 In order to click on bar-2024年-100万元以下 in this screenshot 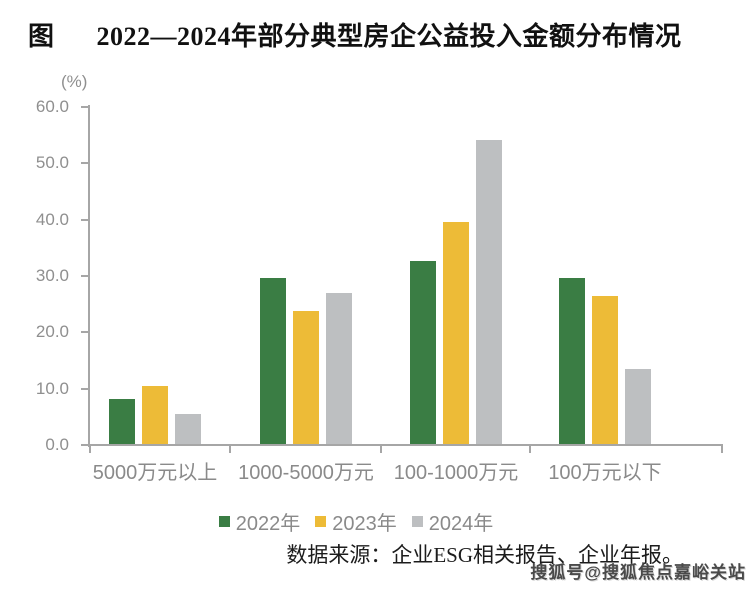, I will do `click(638, 406)`.